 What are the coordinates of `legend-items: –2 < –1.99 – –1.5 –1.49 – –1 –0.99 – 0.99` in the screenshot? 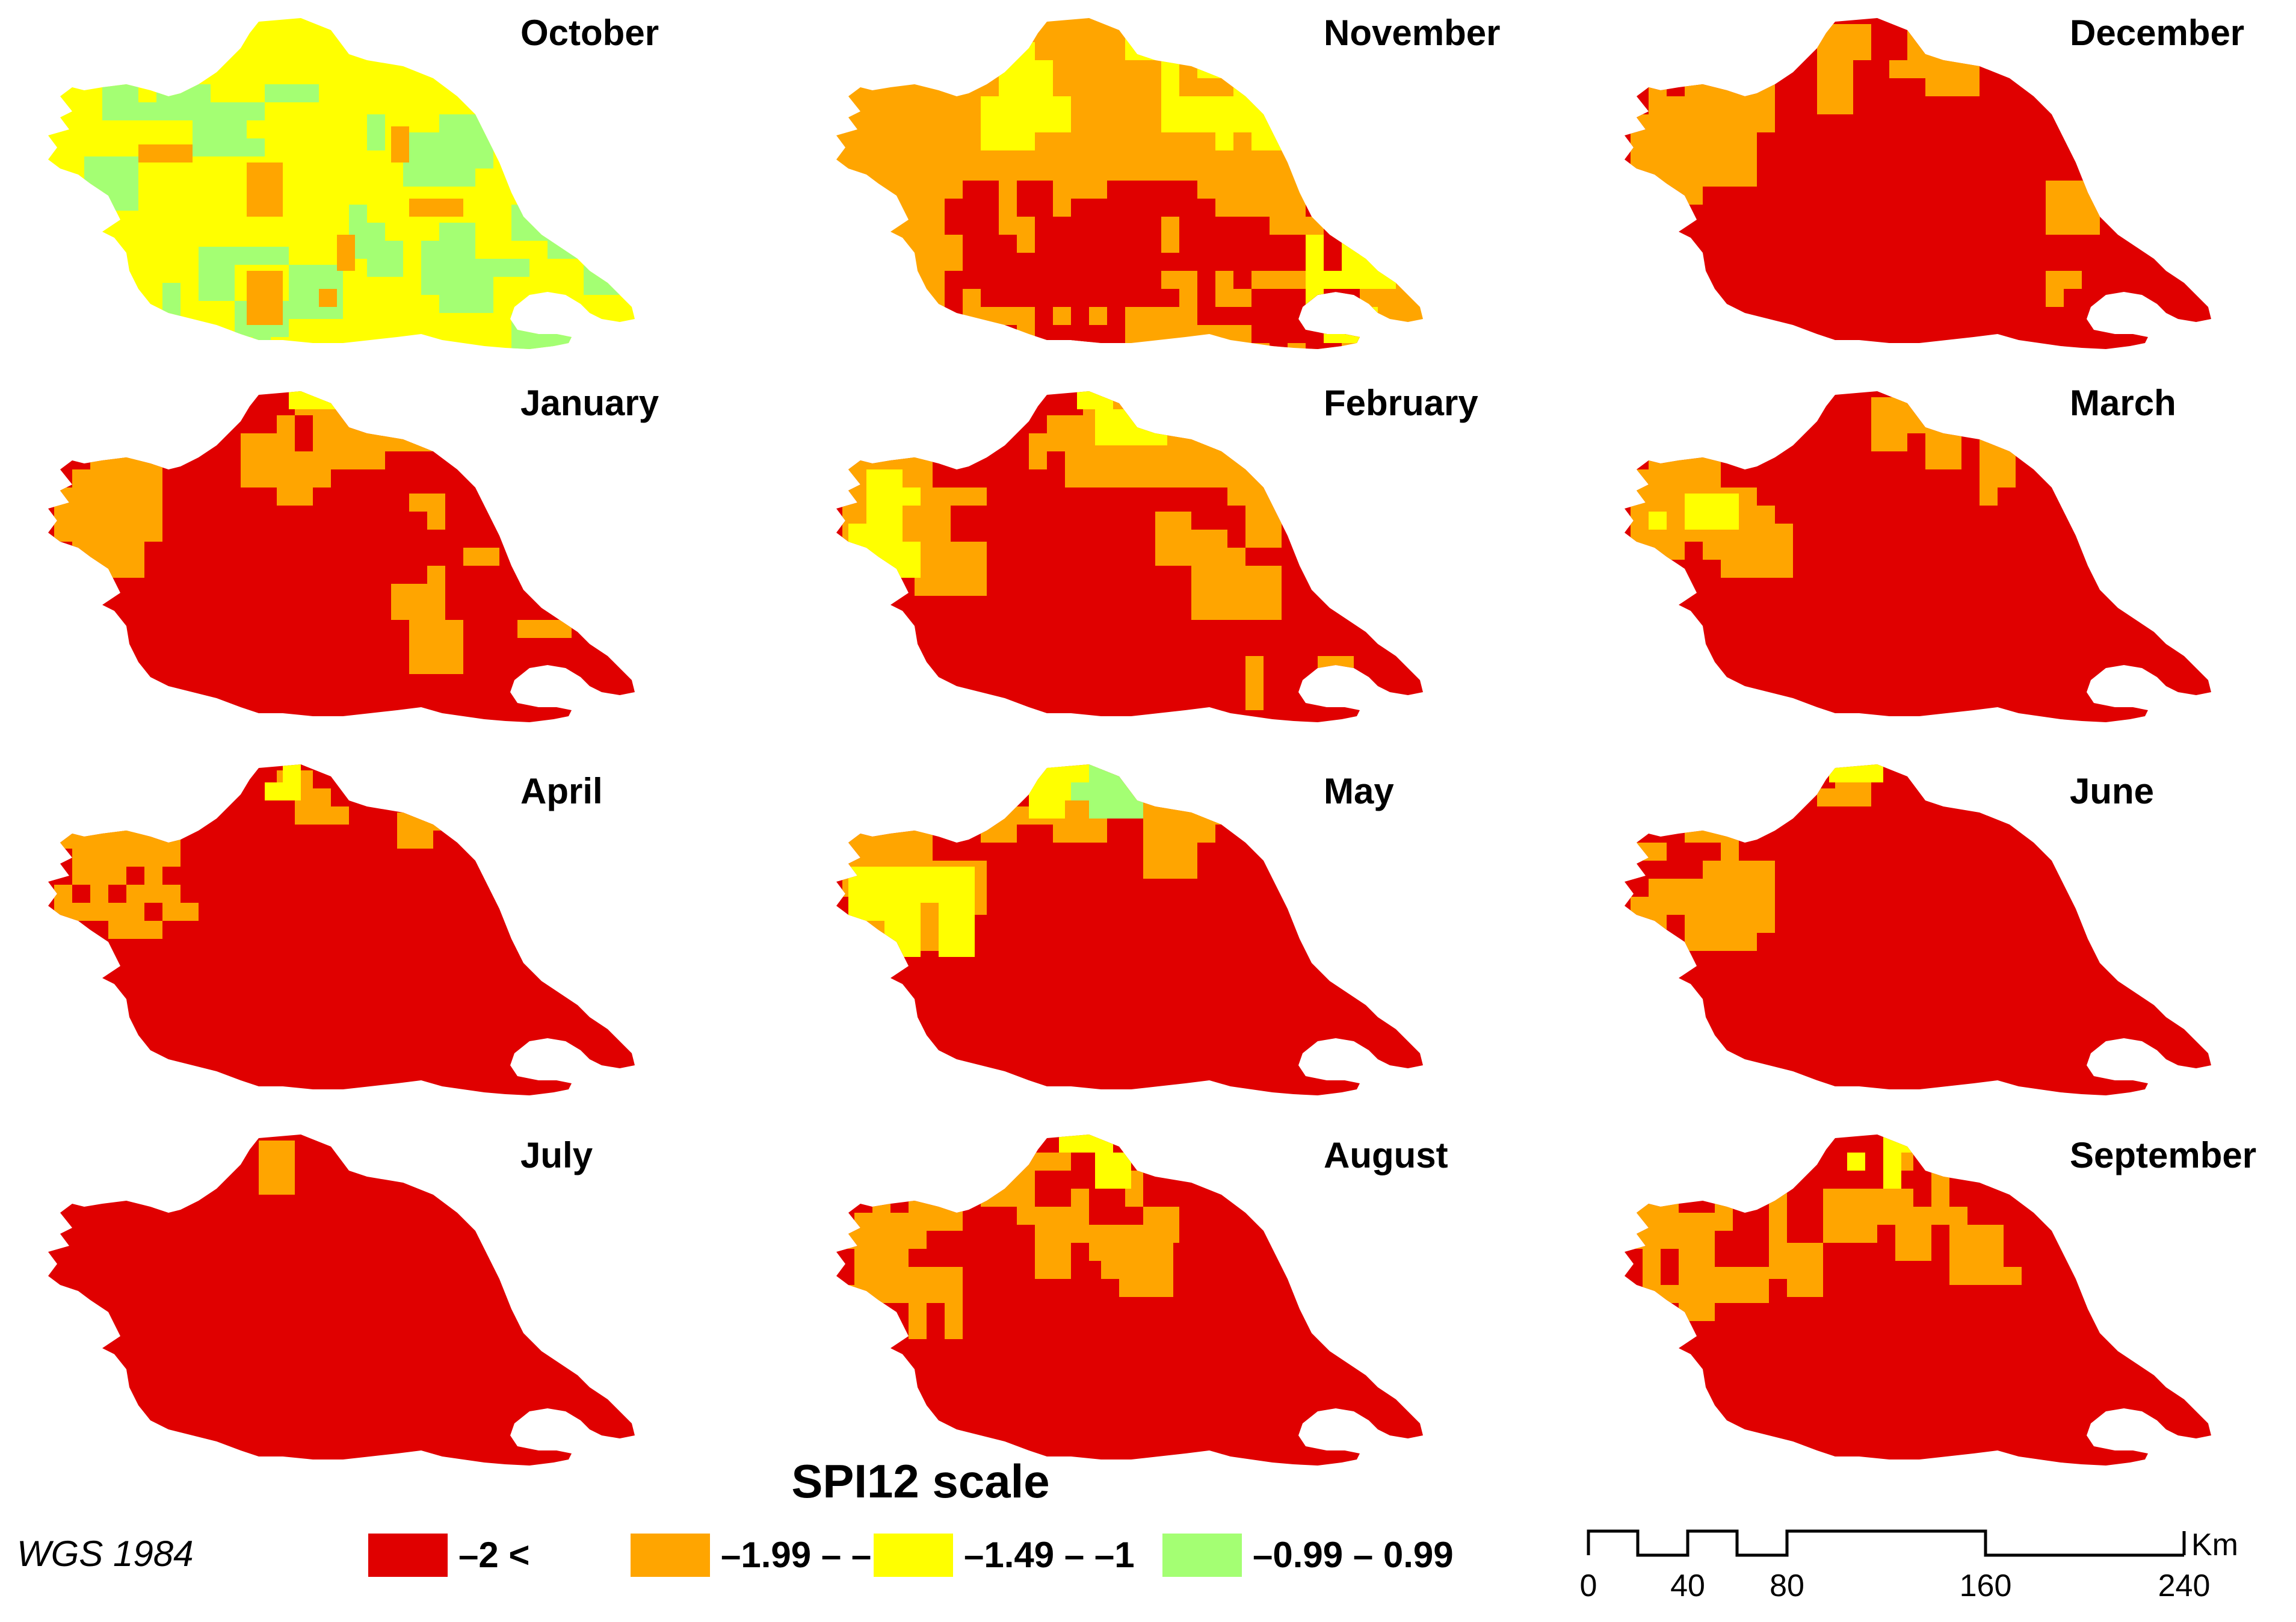 It's located at (911, 1556).